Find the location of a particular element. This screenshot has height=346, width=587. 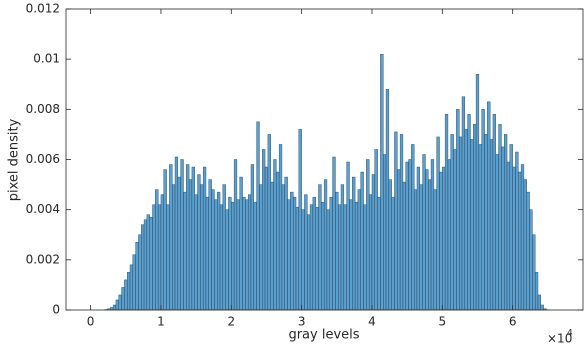

x-scale-power: 4 is located at coordinates (570, 334).